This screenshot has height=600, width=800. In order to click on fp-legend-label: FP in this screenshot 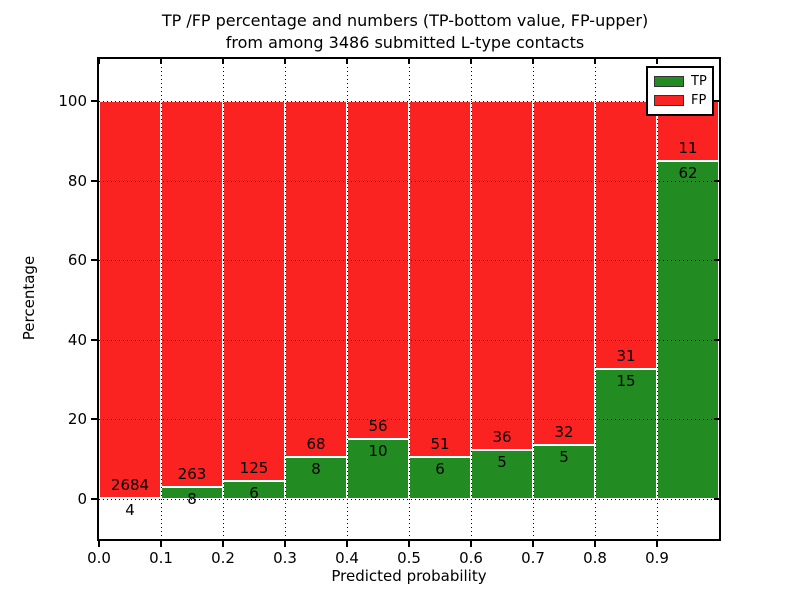, I will do `click(699, 100)`.